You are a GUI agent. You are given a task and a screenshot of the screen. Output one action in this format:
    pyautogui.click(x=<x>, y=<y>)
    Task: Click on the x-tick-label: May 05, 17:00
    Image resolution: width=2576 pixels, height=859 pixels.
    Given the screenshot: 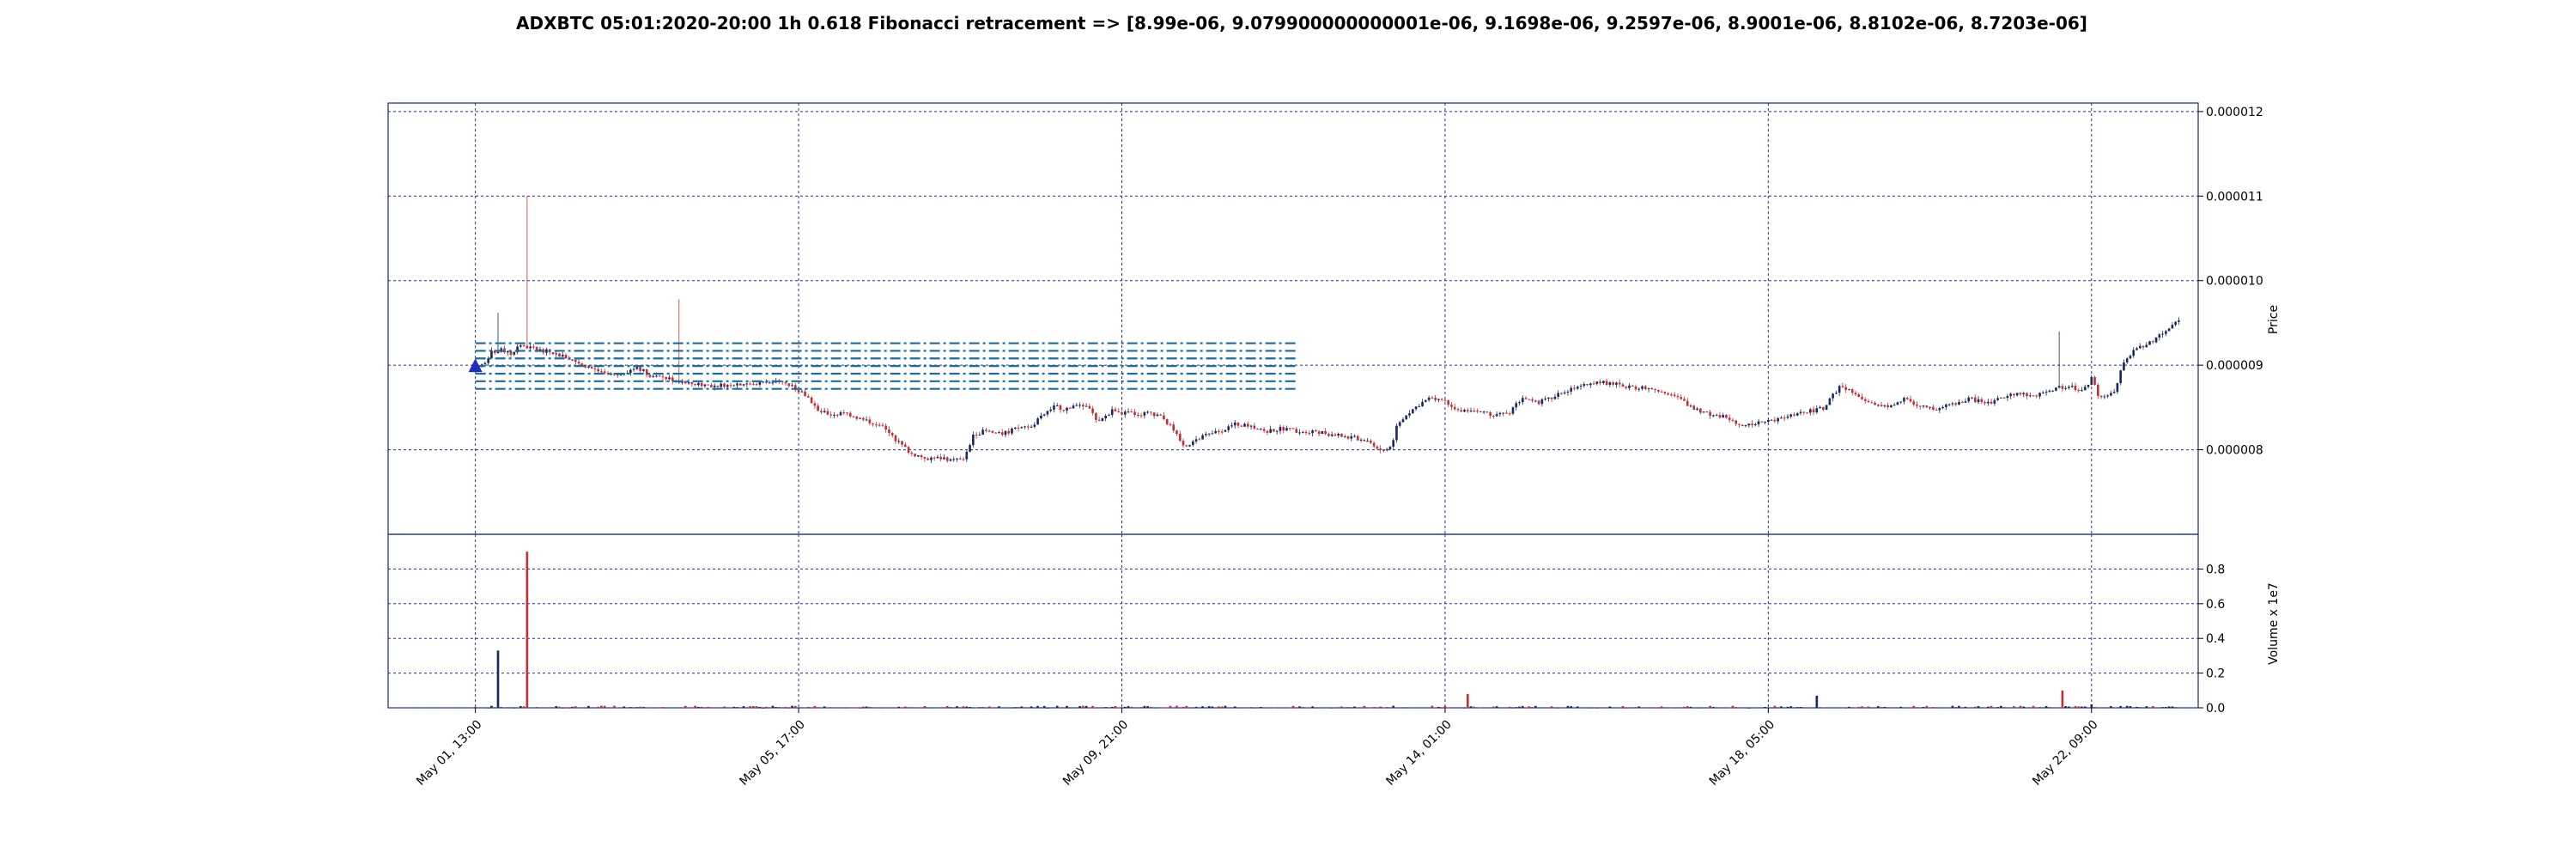 What is the action you would take?
    pyautogui.click(x=773, y=753)
    